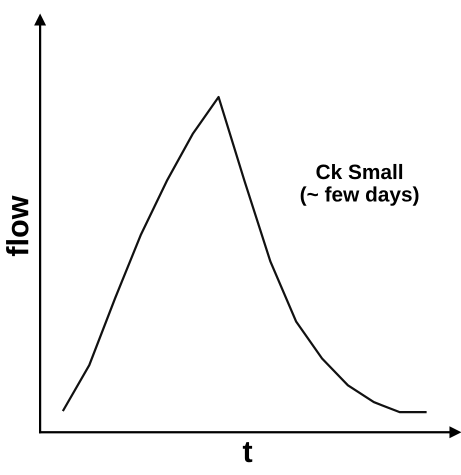 The width and height of the screenshot is (461, 475). I want to click on annotation: Ck Small (~ few days), so click(359, 185).